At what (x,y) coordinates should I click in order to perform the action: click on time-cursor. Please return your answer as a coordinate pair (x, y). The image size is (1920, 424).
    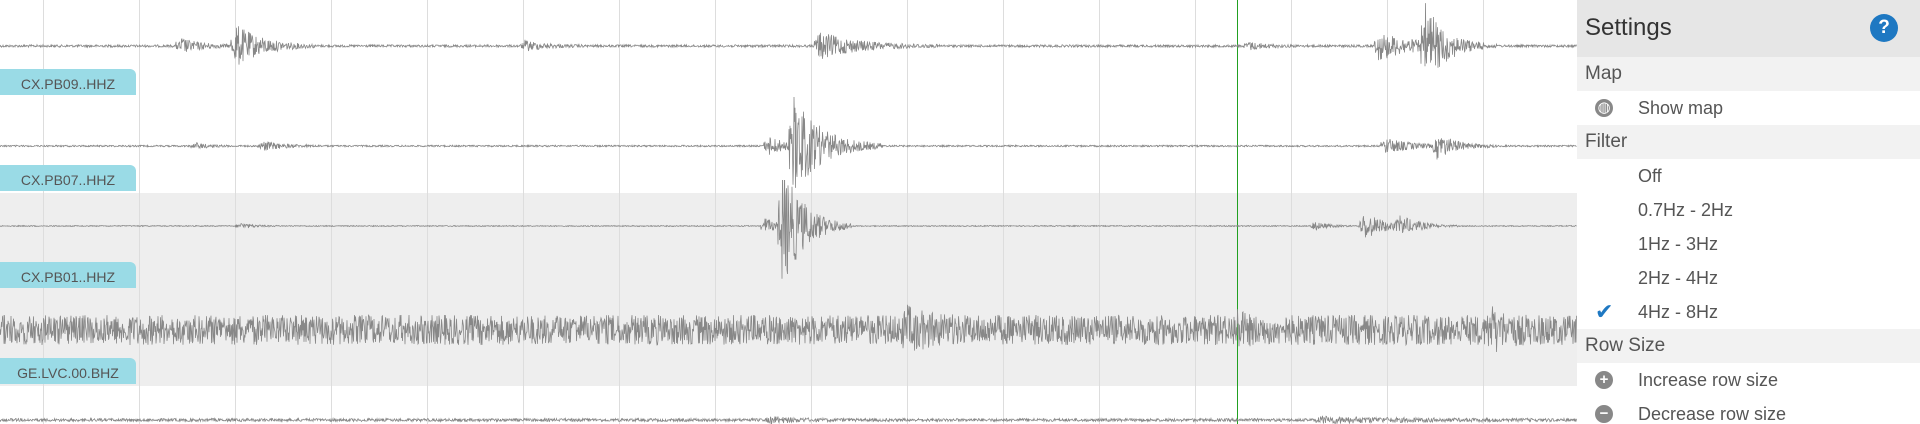
    Looking at the image, I should click on (1237, 212).